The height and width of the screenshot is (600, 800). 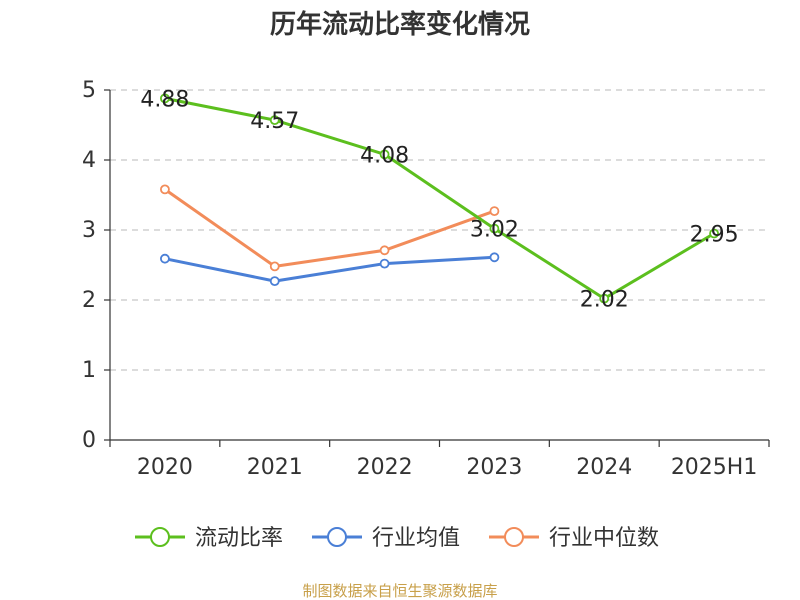 What do you see at coordinates (385, 467) in the screenshot?
I see `x-tick-label: 2022` at bounding box center [385, 467].